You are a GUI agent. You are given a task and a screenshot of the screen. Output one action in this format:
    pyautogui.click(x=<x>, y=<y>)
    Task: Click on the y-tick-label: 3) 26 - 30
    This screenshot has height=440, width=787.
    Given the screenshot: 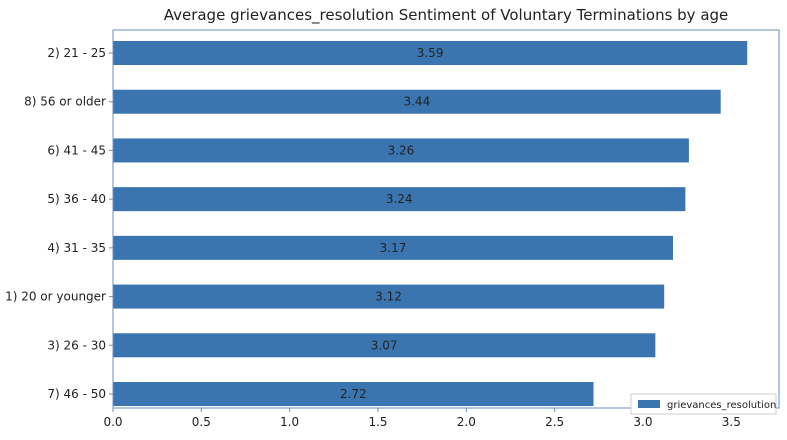 What is the action you would take?
    pyautogui.click(x=76, y=345)
    